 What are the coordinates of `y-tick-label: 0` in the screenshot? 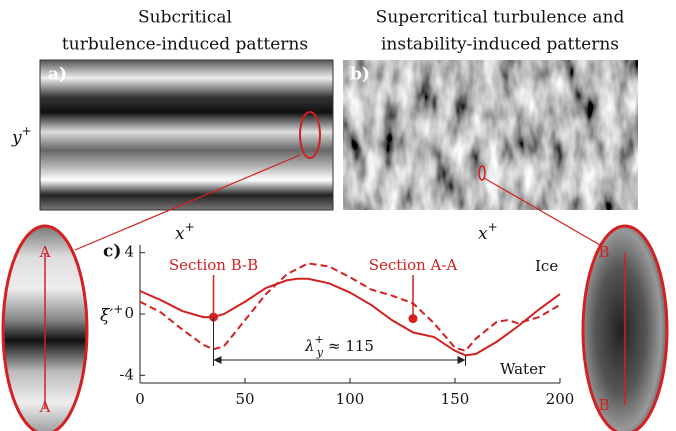 It's located at (129, 313).